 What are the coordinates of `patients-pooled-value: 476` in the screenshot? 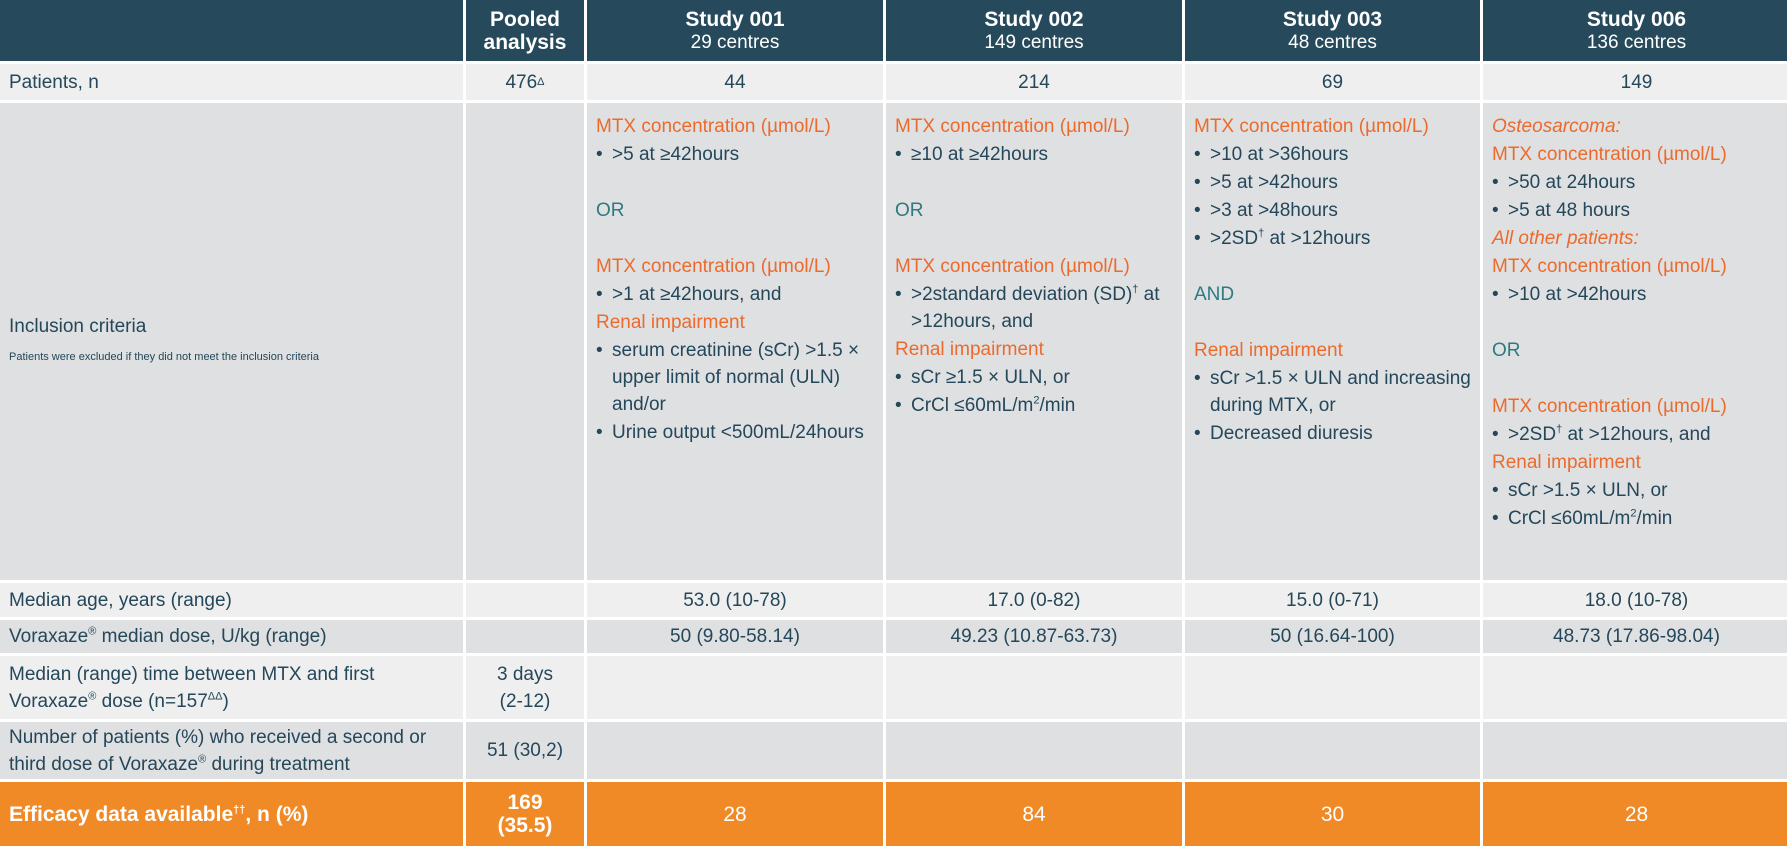 It's located at (521, 82).